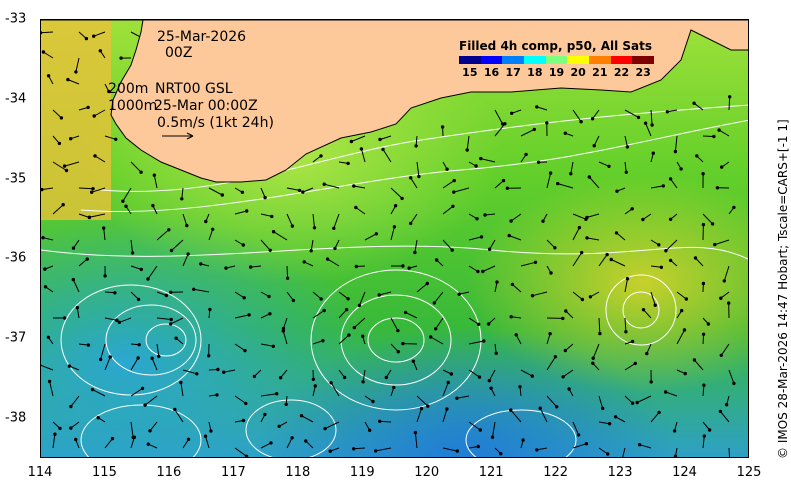 This screenshot has height=492, width=791. Describe the element at coordinates (427, 472) in the screenshot. I see `x-tick-label: 120` at that location.